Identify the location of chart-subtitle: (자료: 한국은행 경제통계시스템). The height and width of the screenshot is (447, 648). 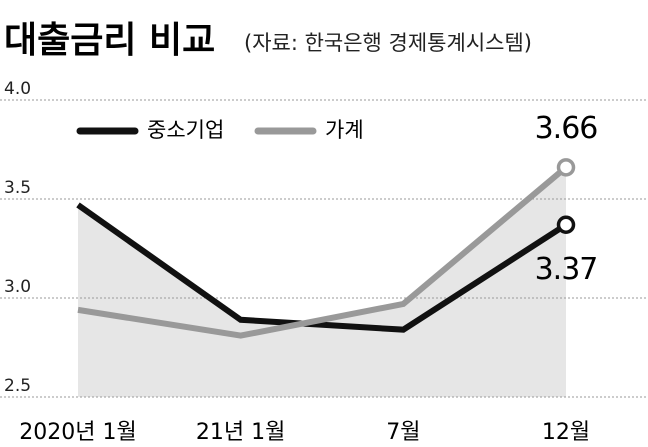
(388, 43).